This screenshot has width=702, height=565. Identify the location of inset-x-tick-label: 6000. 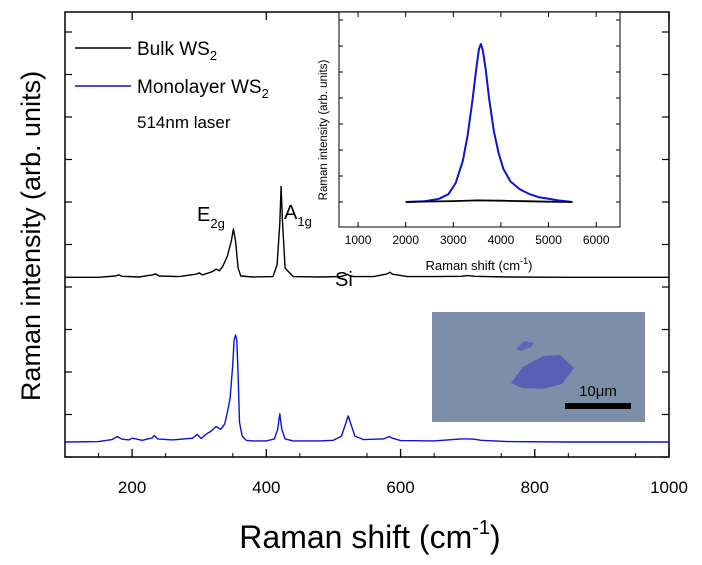
(596, 240).